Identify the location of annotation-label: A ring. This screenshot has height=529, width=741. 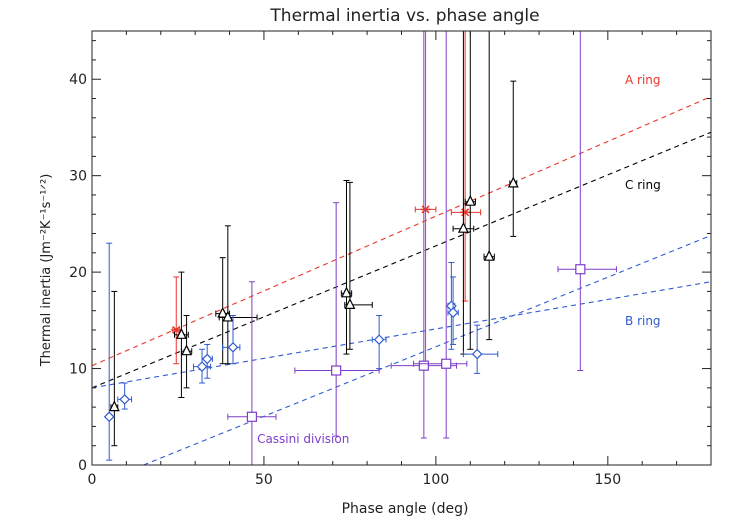
(643, 80).